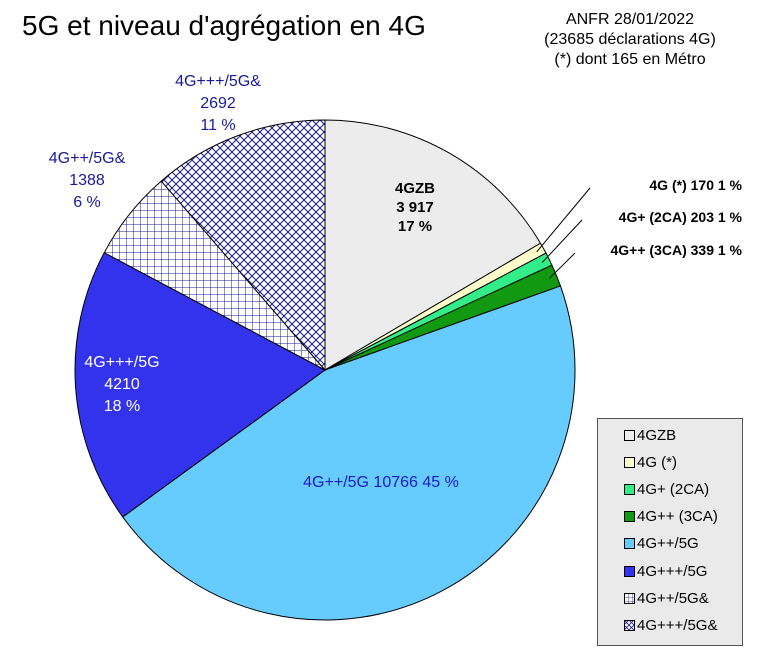 This screenshot has width=766, height=653. Describe the element at coordinates (681, 217) in the screenshot. I see `slice-label-4g-2ca: 4G+ (2CA) 203 1 %` at that location.